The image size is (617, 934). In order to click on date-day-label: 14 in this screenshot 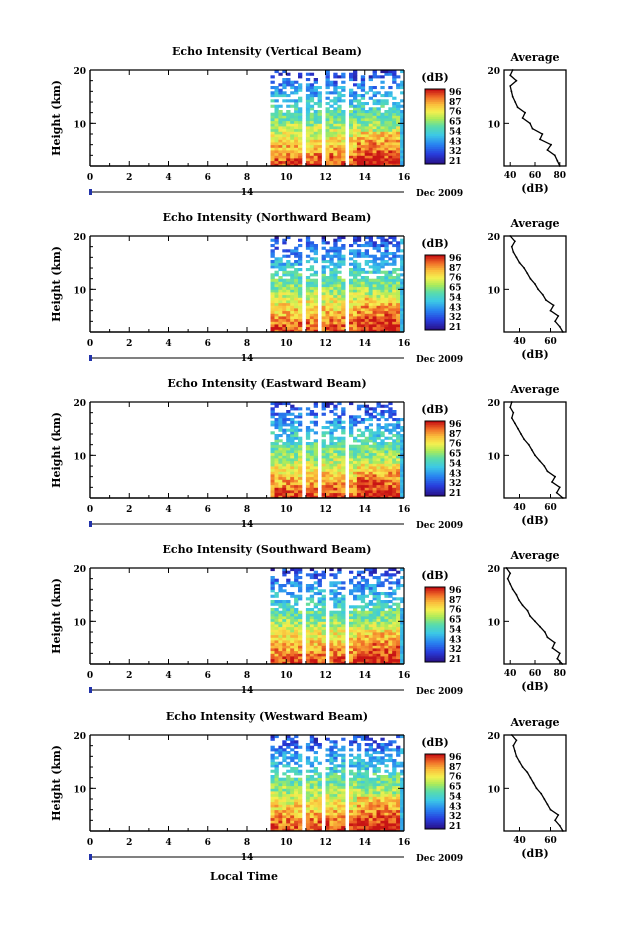, I will do `click(247, 359)`.